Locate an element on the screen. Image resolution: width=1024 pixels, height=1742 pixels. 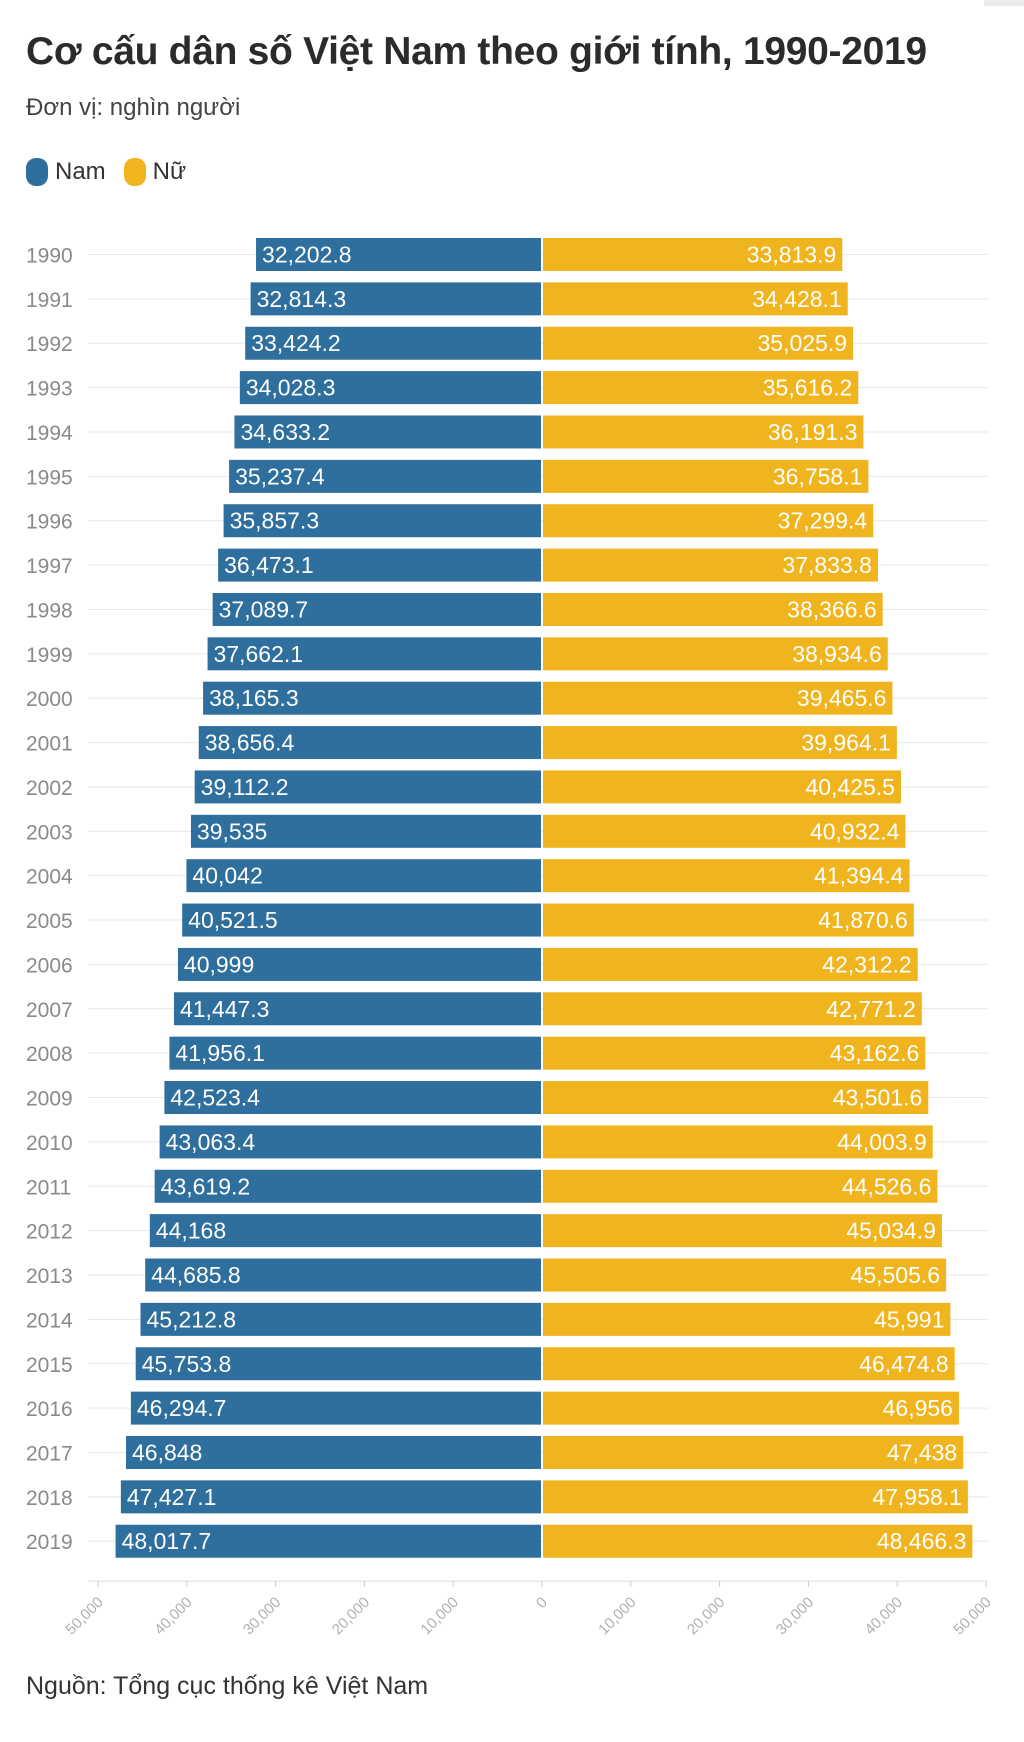
label-nam: 46,294.7 is located at coordinates (182, 1408).